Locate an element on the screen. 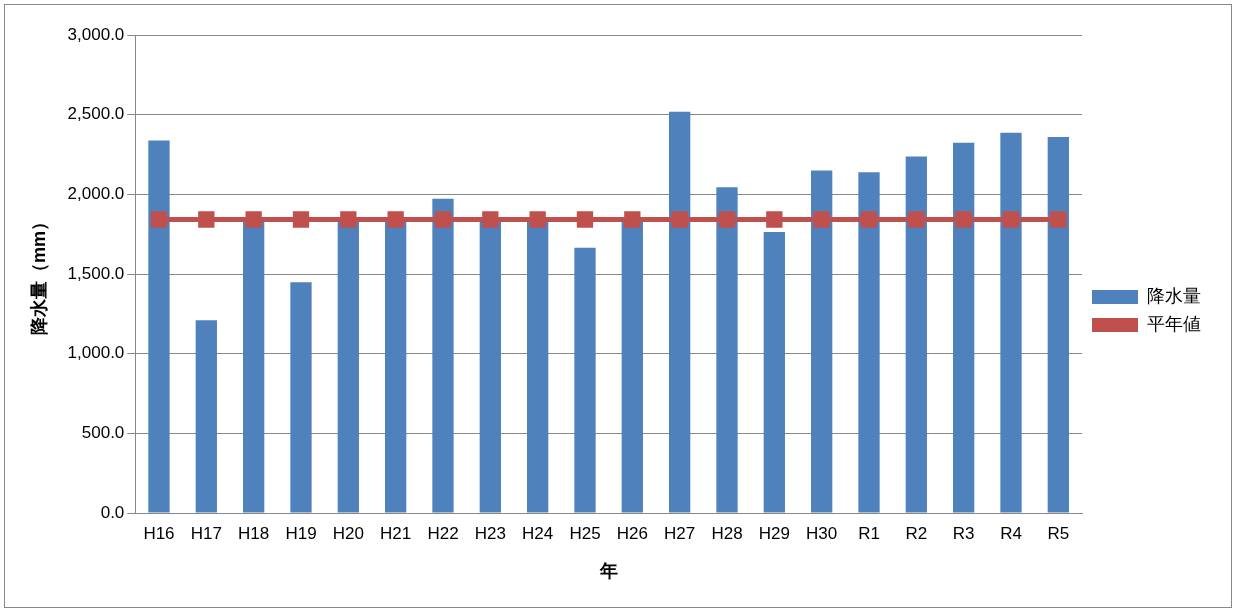  x-tick-label: H24 is located at coordinates (538, 533).